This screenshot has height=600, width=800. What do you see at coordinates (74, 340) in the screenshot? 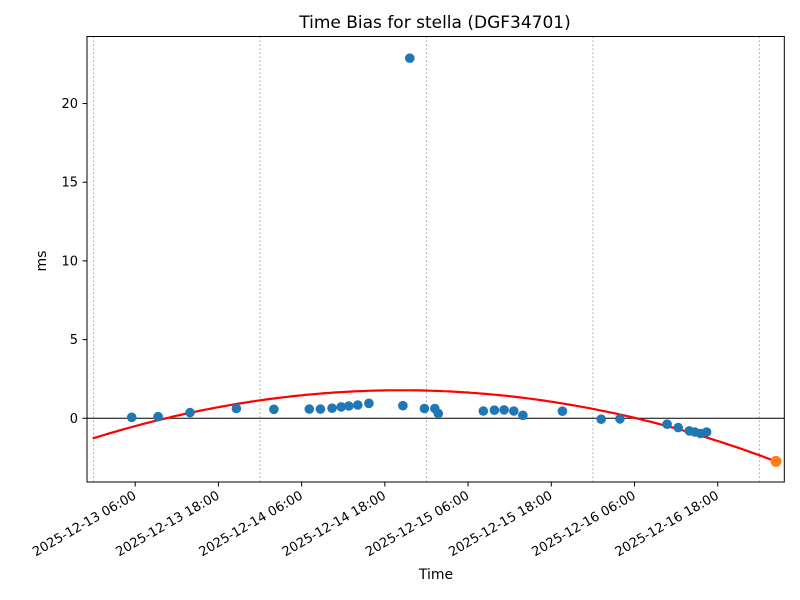
I see `y-tick-label: 5` at bounding box center [74, 340].